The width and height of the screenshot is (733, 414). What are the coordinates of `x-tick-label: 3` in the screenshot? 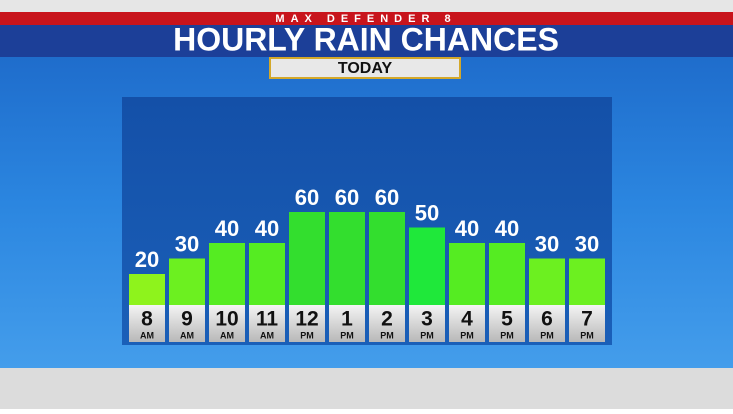 It's located at (427, 319).